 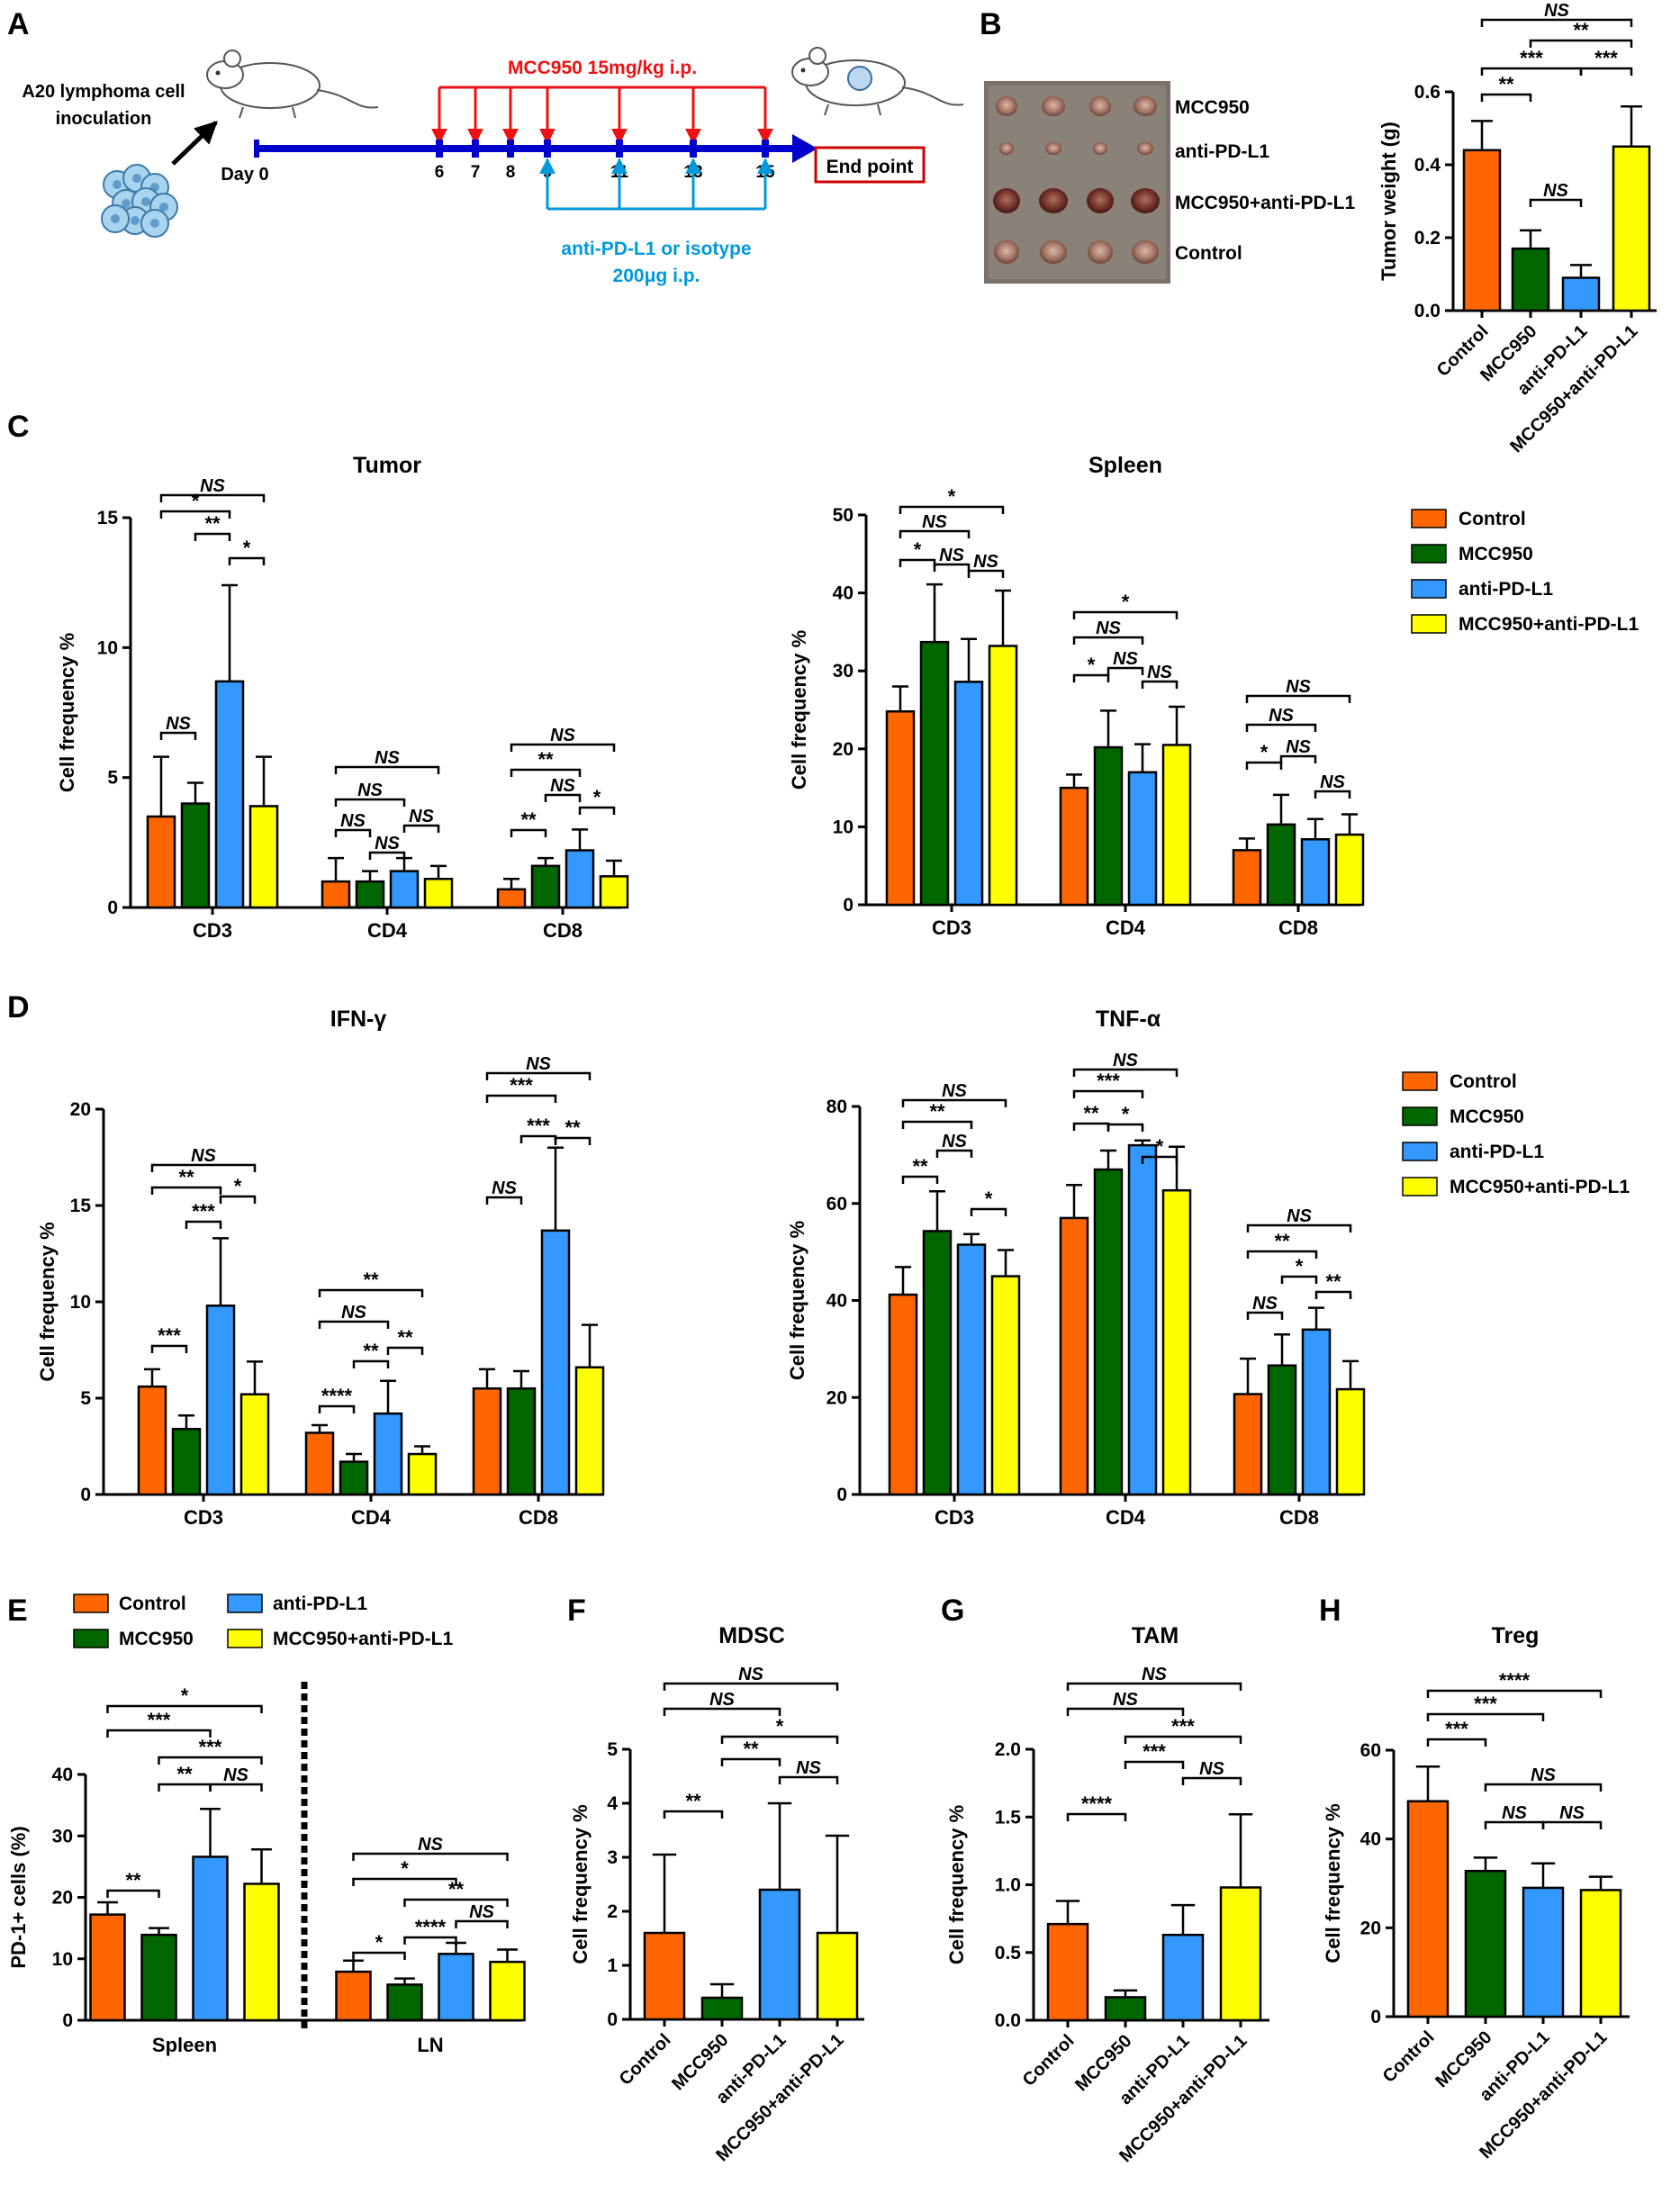 What do you see at coordinates (656, 249) in the screenshot?
I see `anti-pd-l1-label-line1: anti-PD-L1 or isotype` at bounding box center [656, 249].